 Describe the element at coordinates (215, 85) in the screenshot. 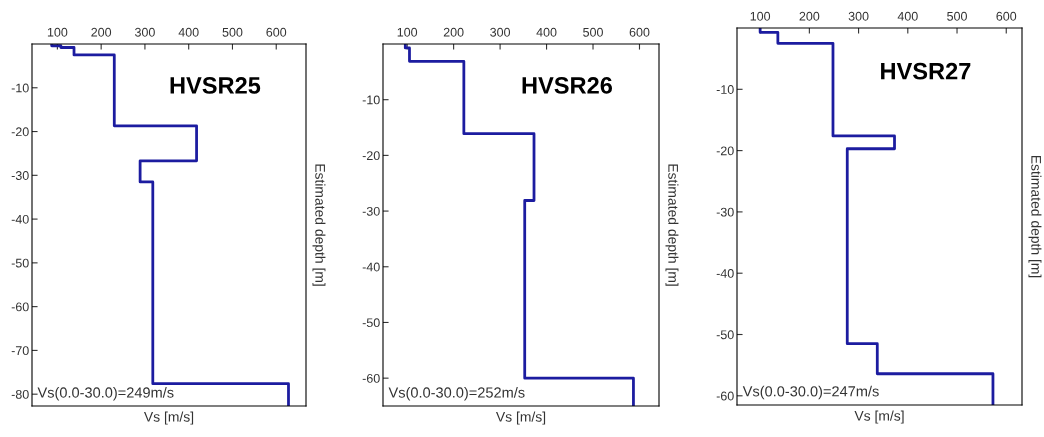

I see `text: HVSR25` at that location.